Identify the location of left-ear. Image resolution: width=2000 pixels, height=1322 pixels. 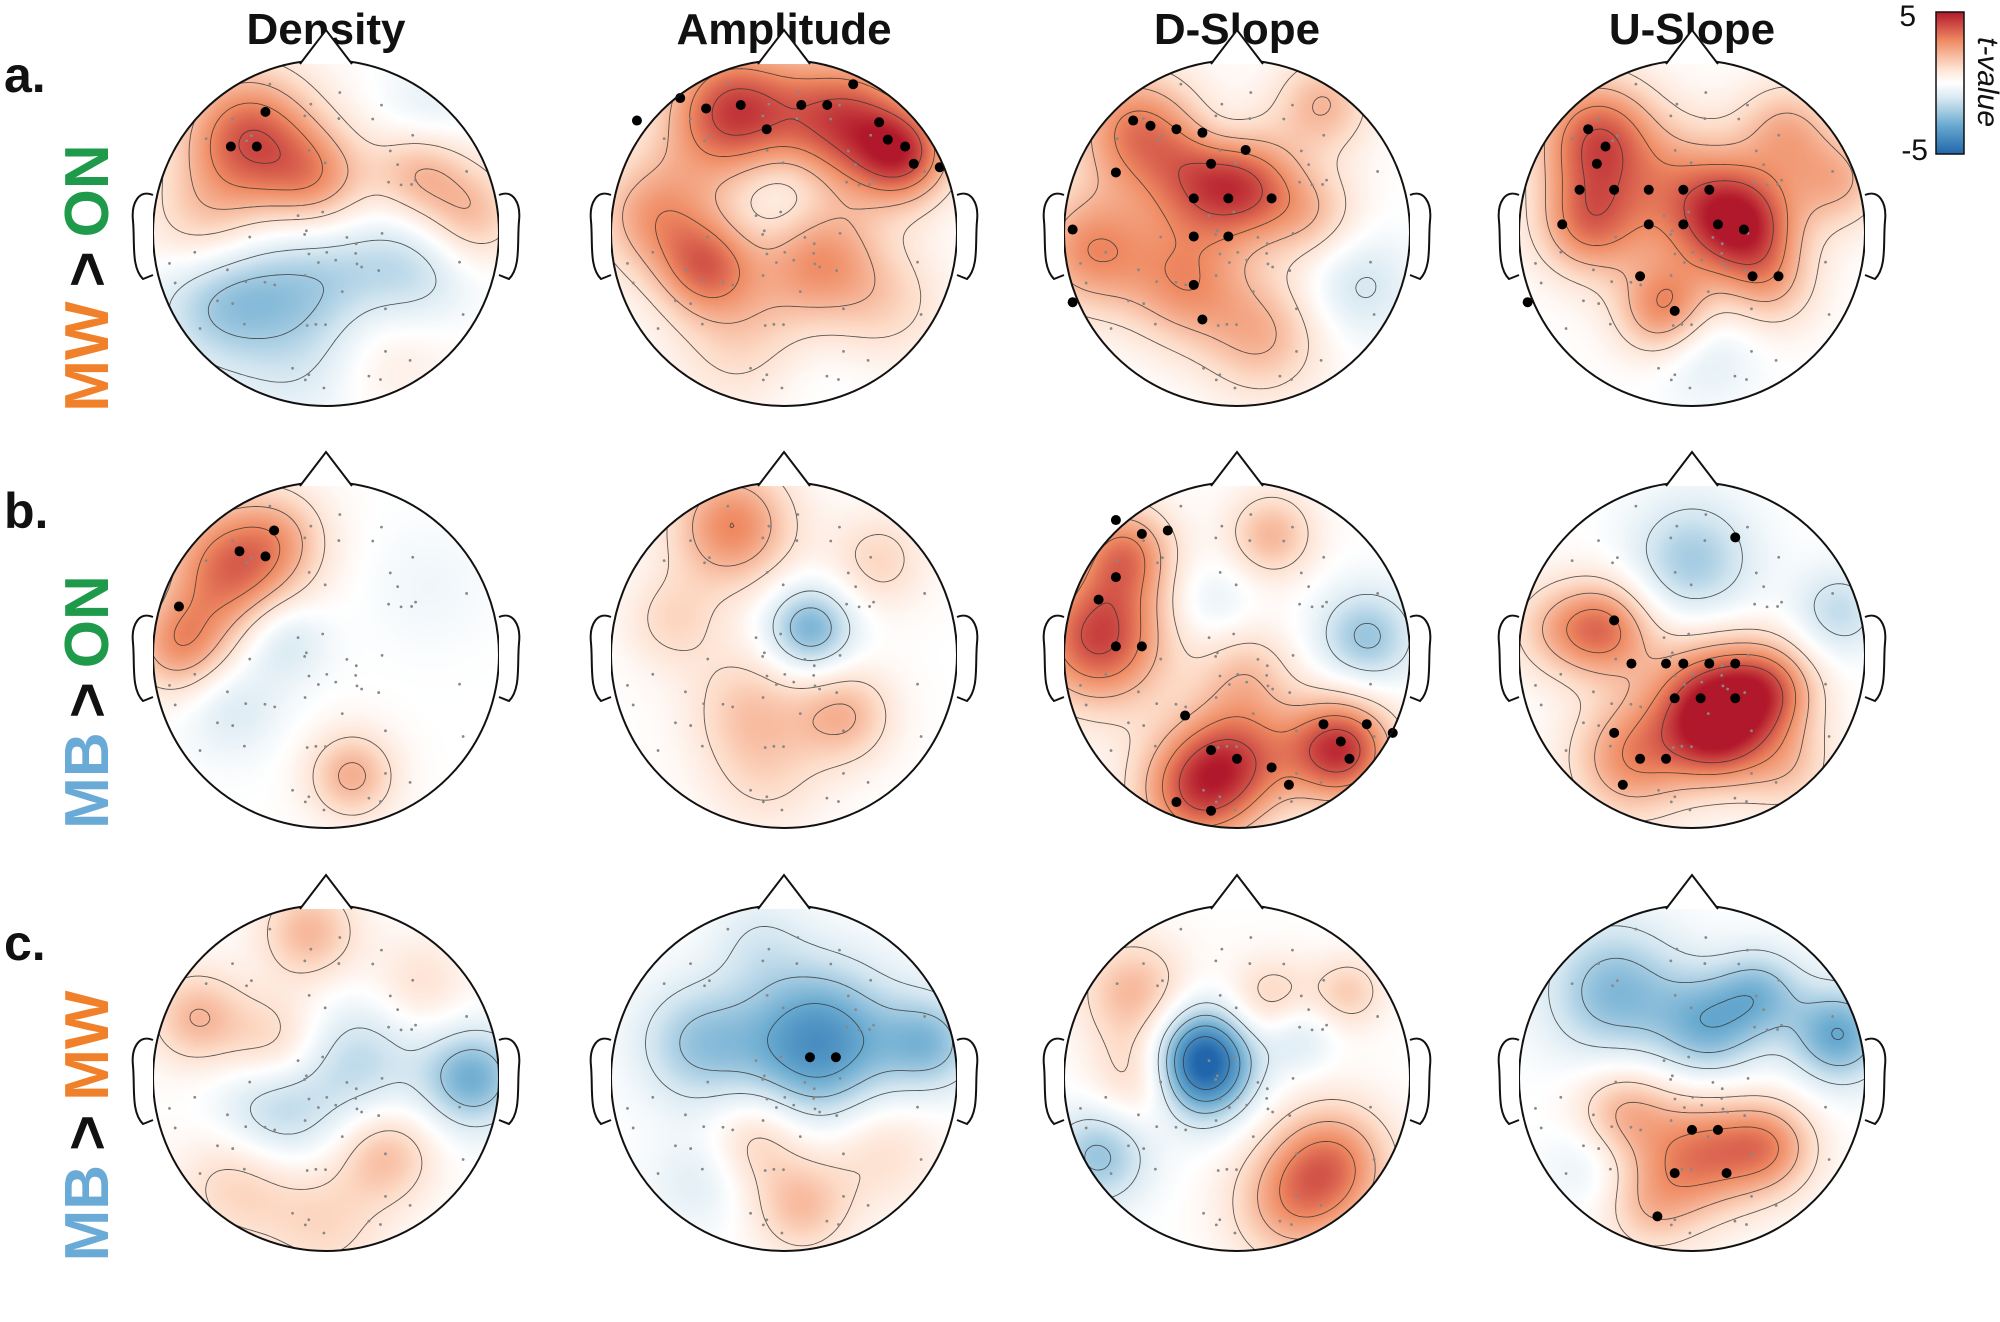
(600, 236).